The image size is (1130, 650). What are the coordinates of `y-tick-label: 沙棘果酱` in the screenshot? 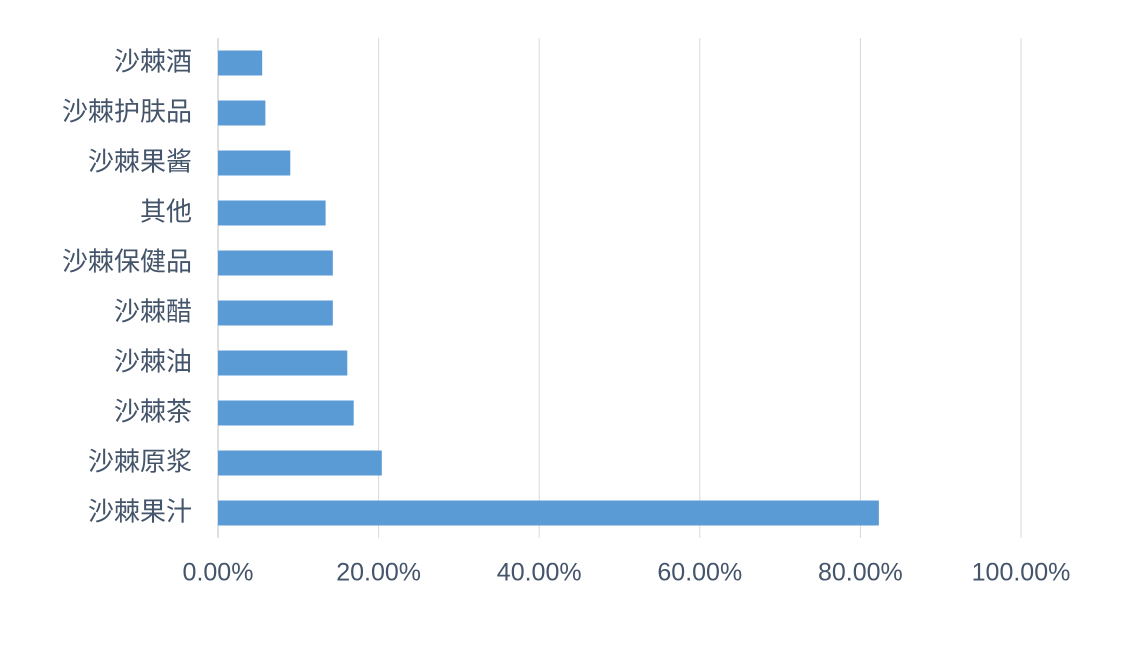 It's located at (140, 163).